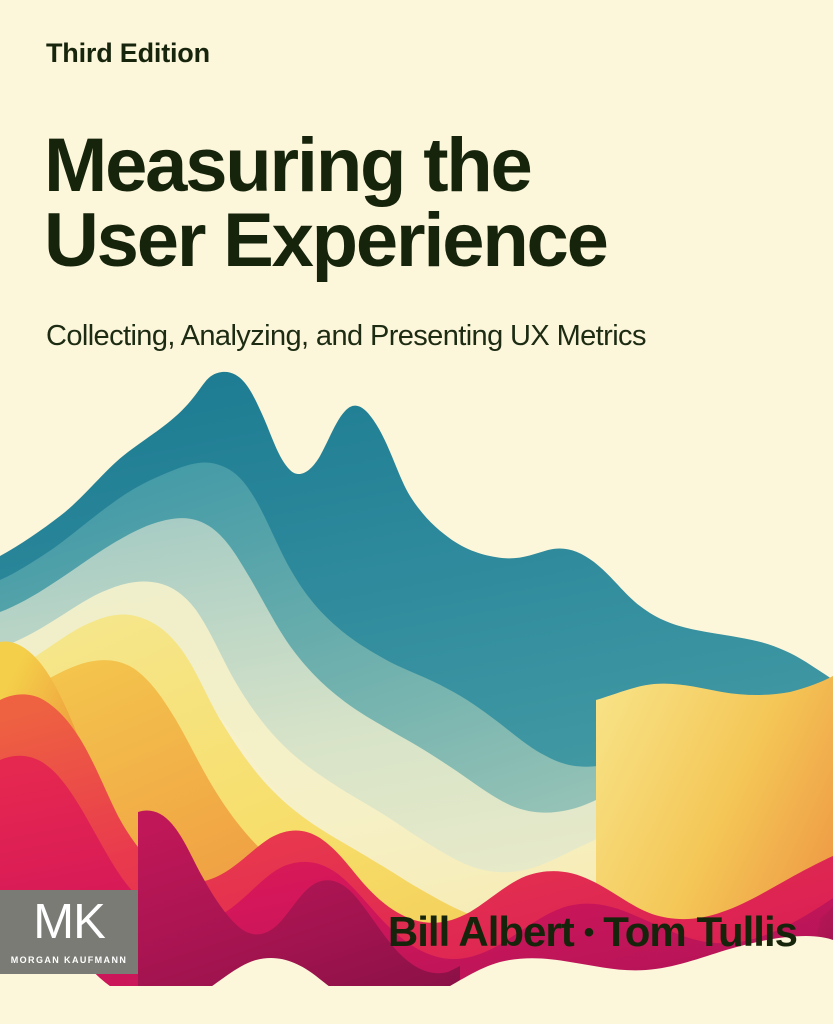  I want to click on bottom-cream-strip, so click(416, 1005).